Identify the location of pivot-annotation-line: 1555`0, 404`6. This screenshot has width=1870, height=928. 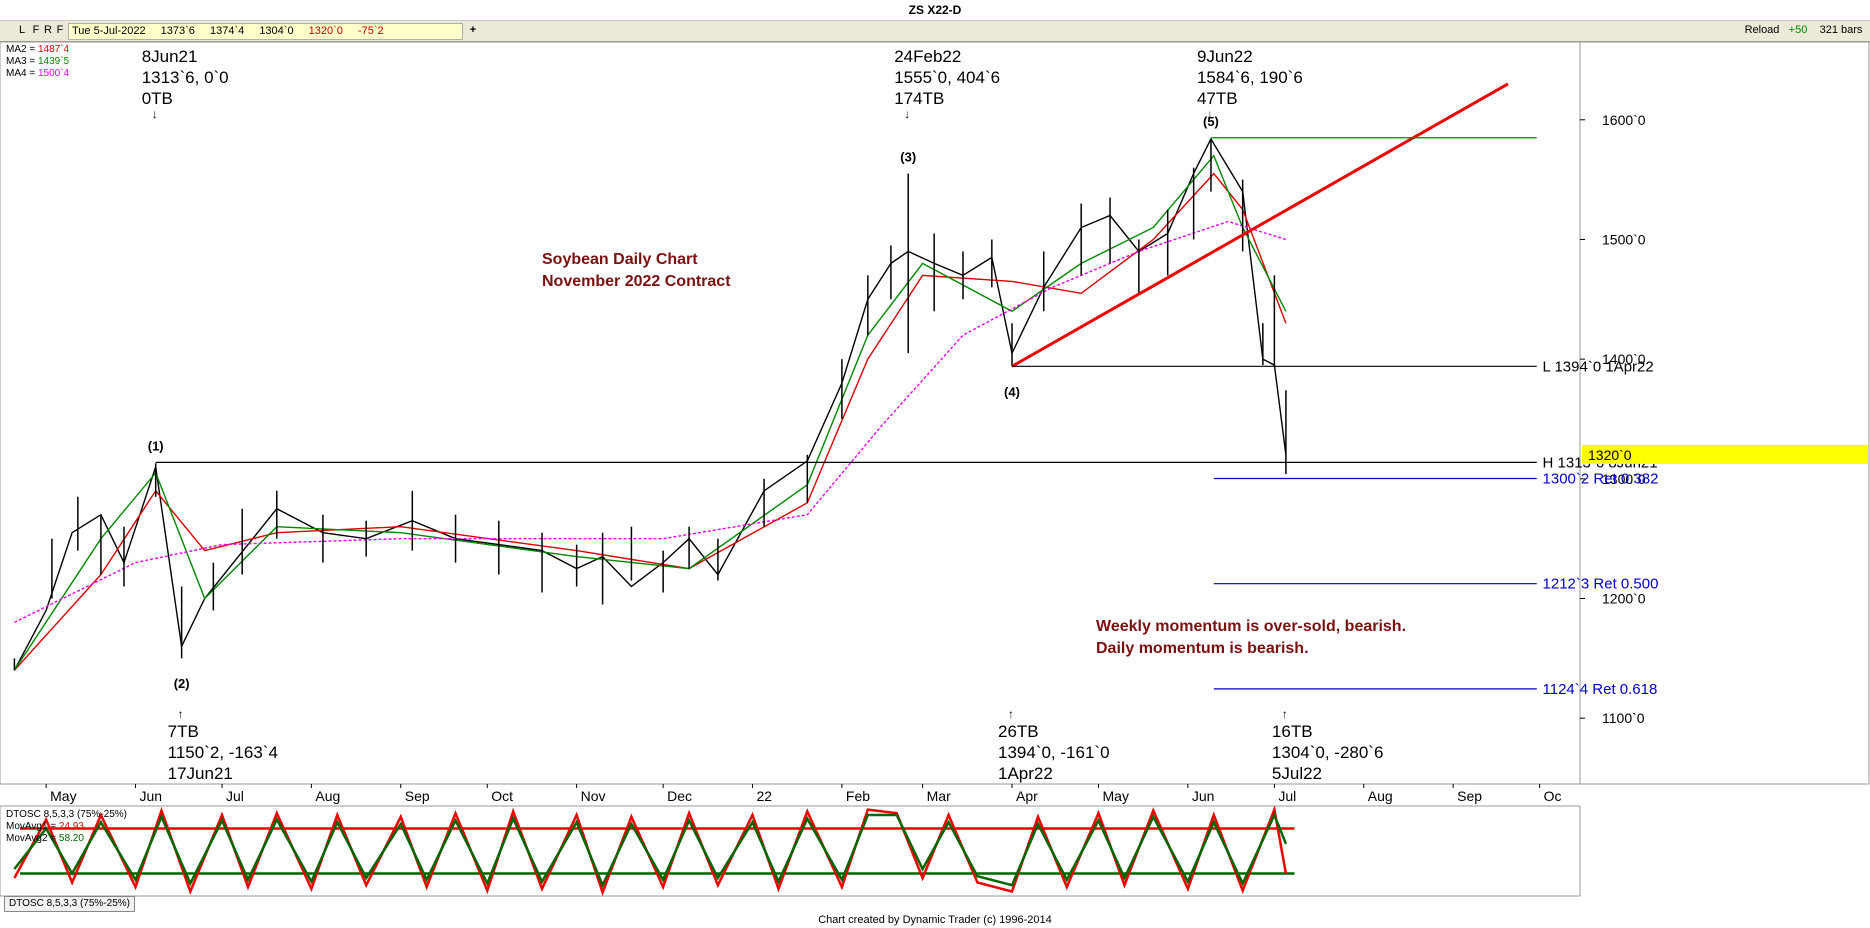
(947, 77).